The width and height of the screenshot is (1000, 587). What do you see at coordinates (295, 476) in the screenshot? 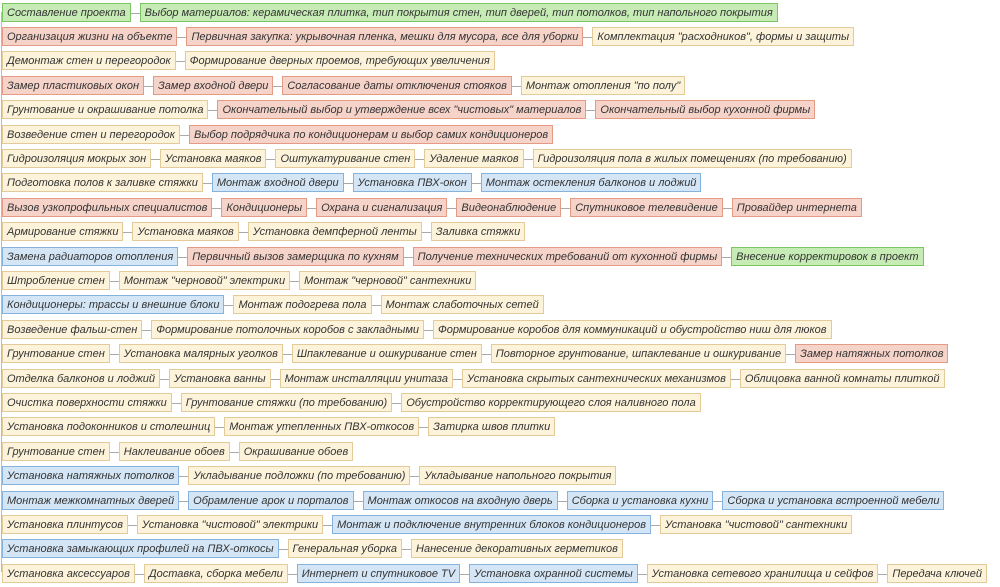
I see `task-box: Укладывание подложки (по требованию)` at bounding box center [295, 476].